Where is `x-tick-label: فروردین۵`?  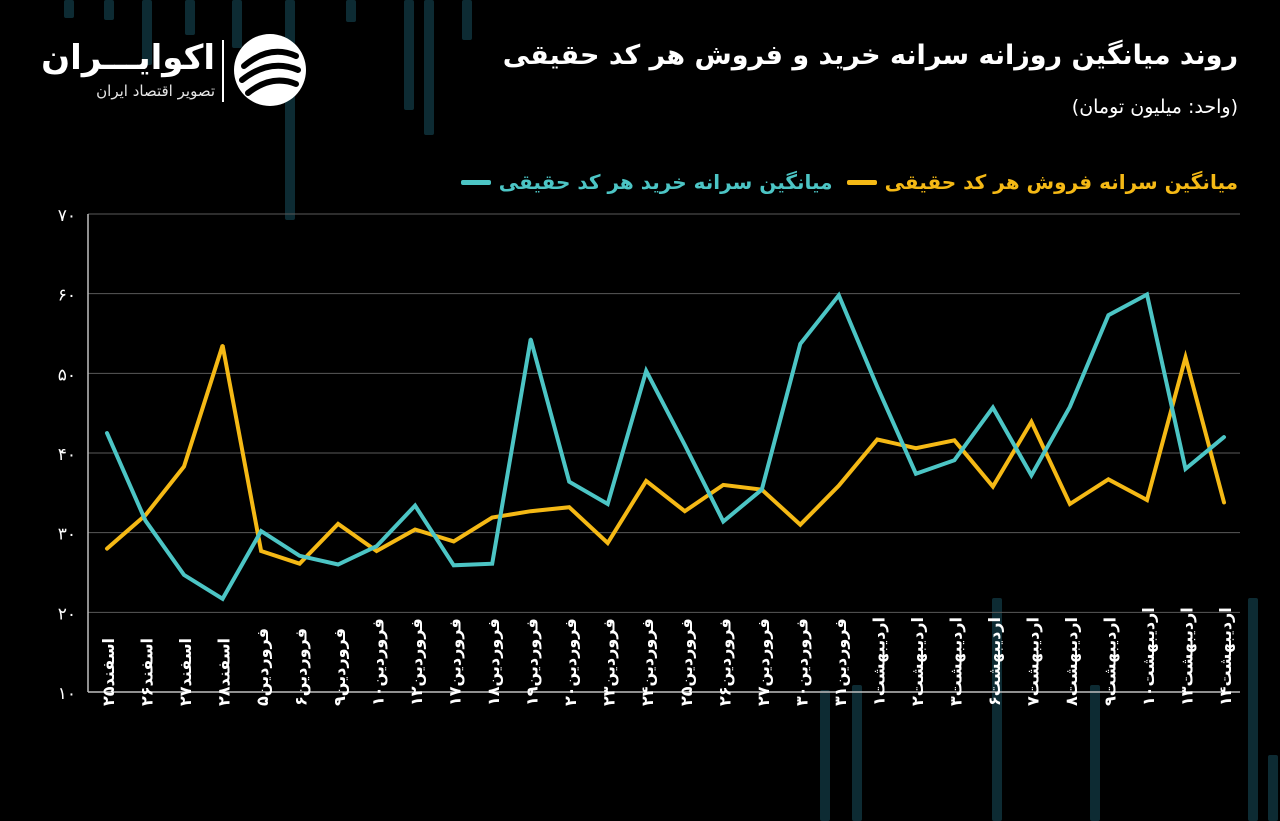 x-tick-label: فروردین۵ is located at coordinates (262, 667).